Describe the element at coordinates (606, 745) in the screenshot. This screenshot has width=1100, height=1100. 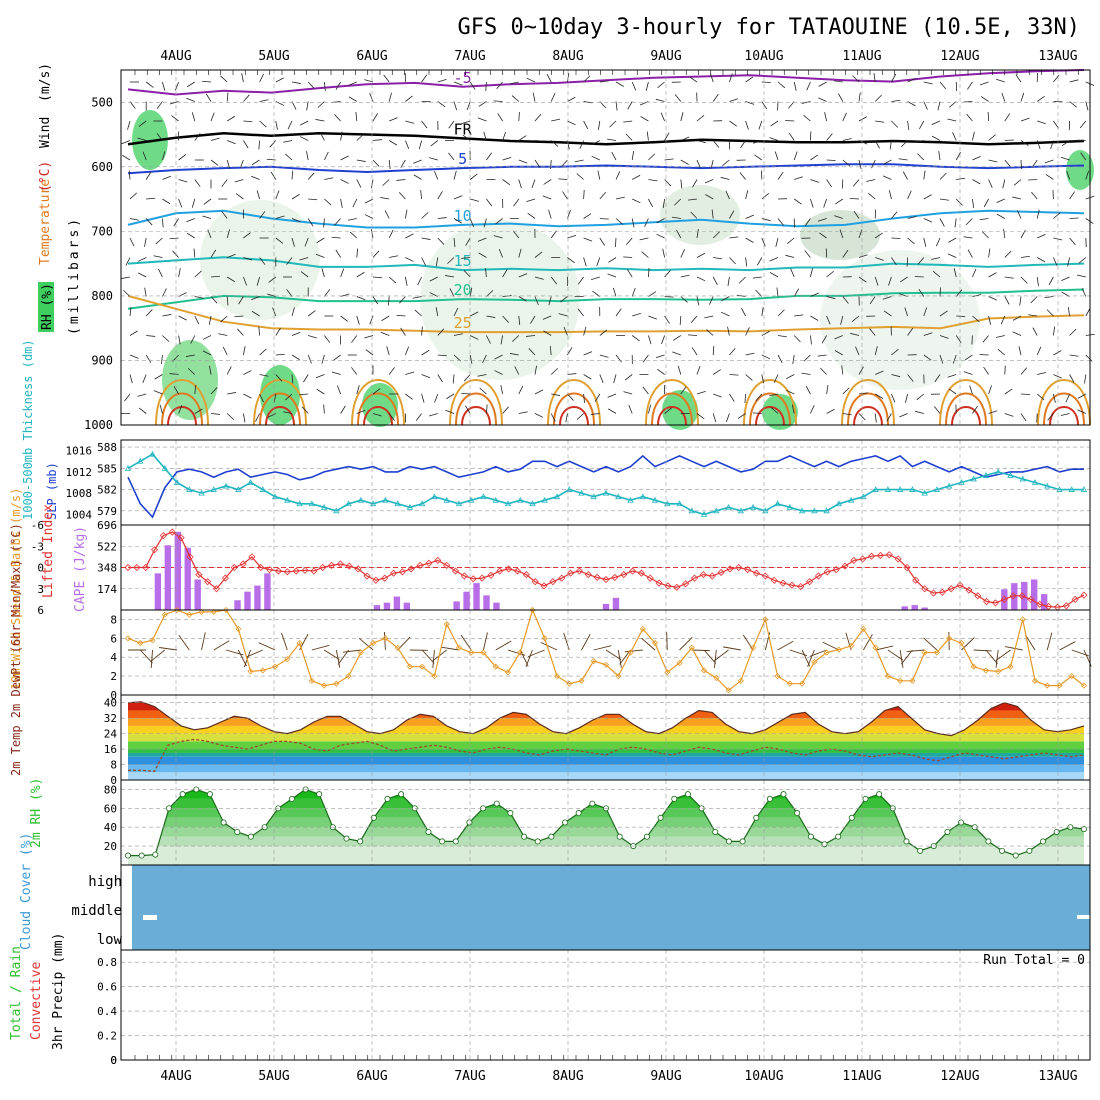
I see `temp-band` at that location.